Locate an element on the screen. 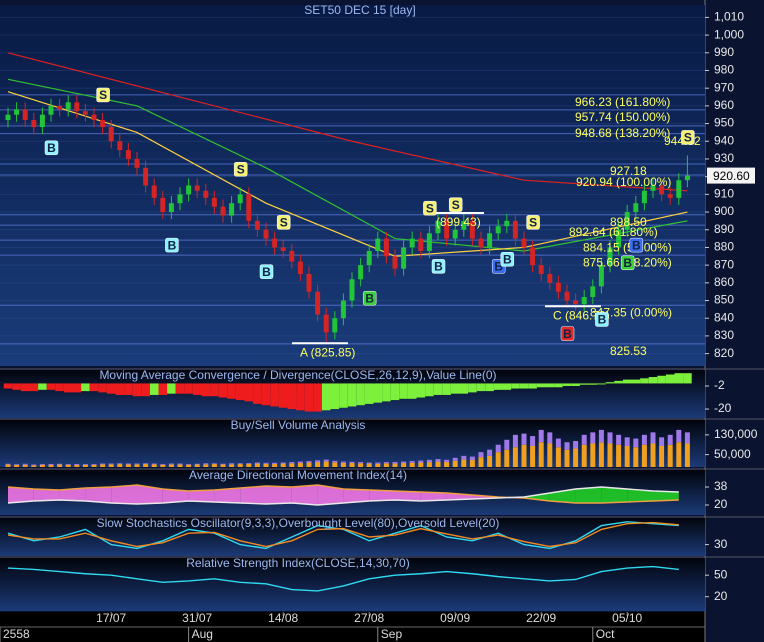  y-tick-label: 960 is located at coordinates (724, 105).